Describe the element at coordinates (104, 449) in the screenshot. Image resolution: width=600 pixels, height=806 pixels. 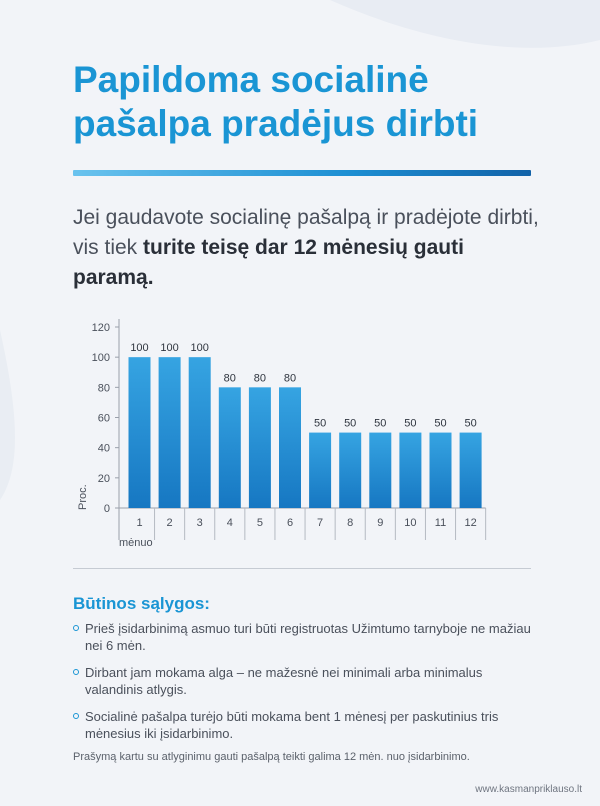
I see `y-tick-label: 40` at that location.